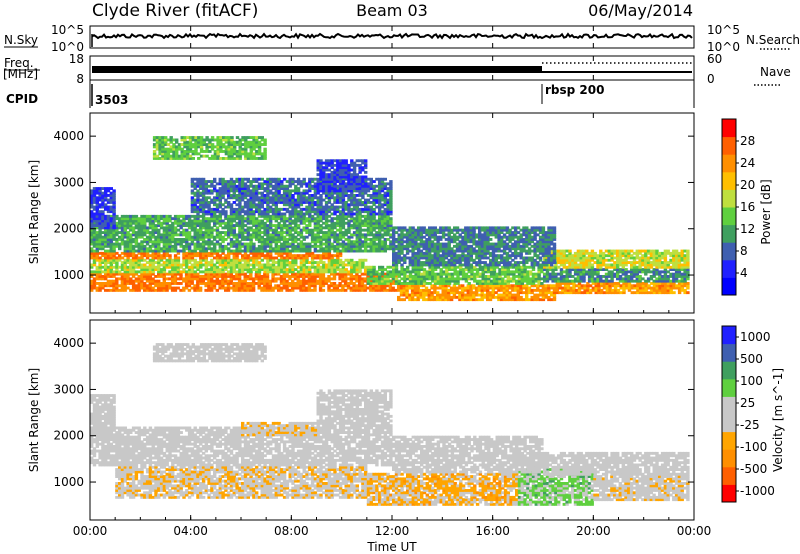 The image size is (800, 554). Describe the element at coordinates (76, 59) in the screenshot. I see `freq-tick-top: 18` at that location.